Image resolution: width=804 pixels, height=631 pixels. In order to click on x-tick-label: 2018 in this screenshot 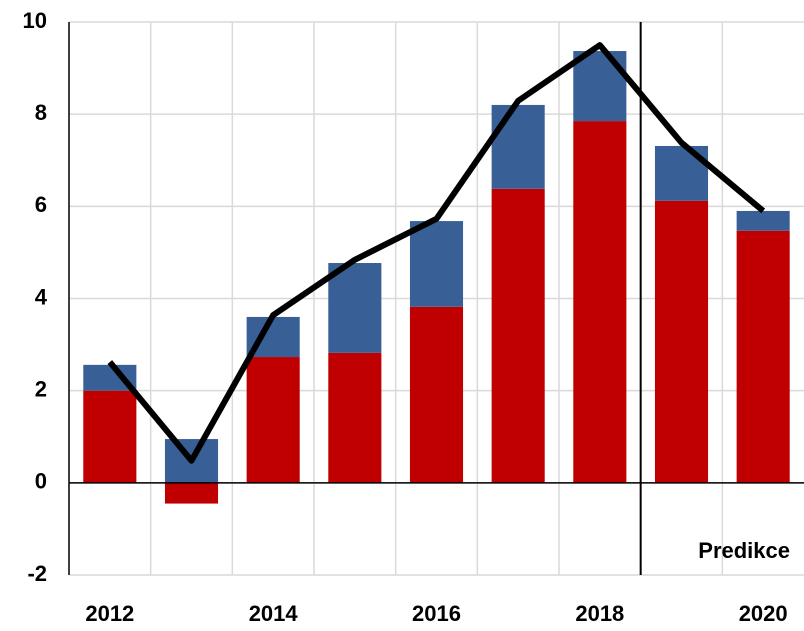, I will do `click(599, 613)`.